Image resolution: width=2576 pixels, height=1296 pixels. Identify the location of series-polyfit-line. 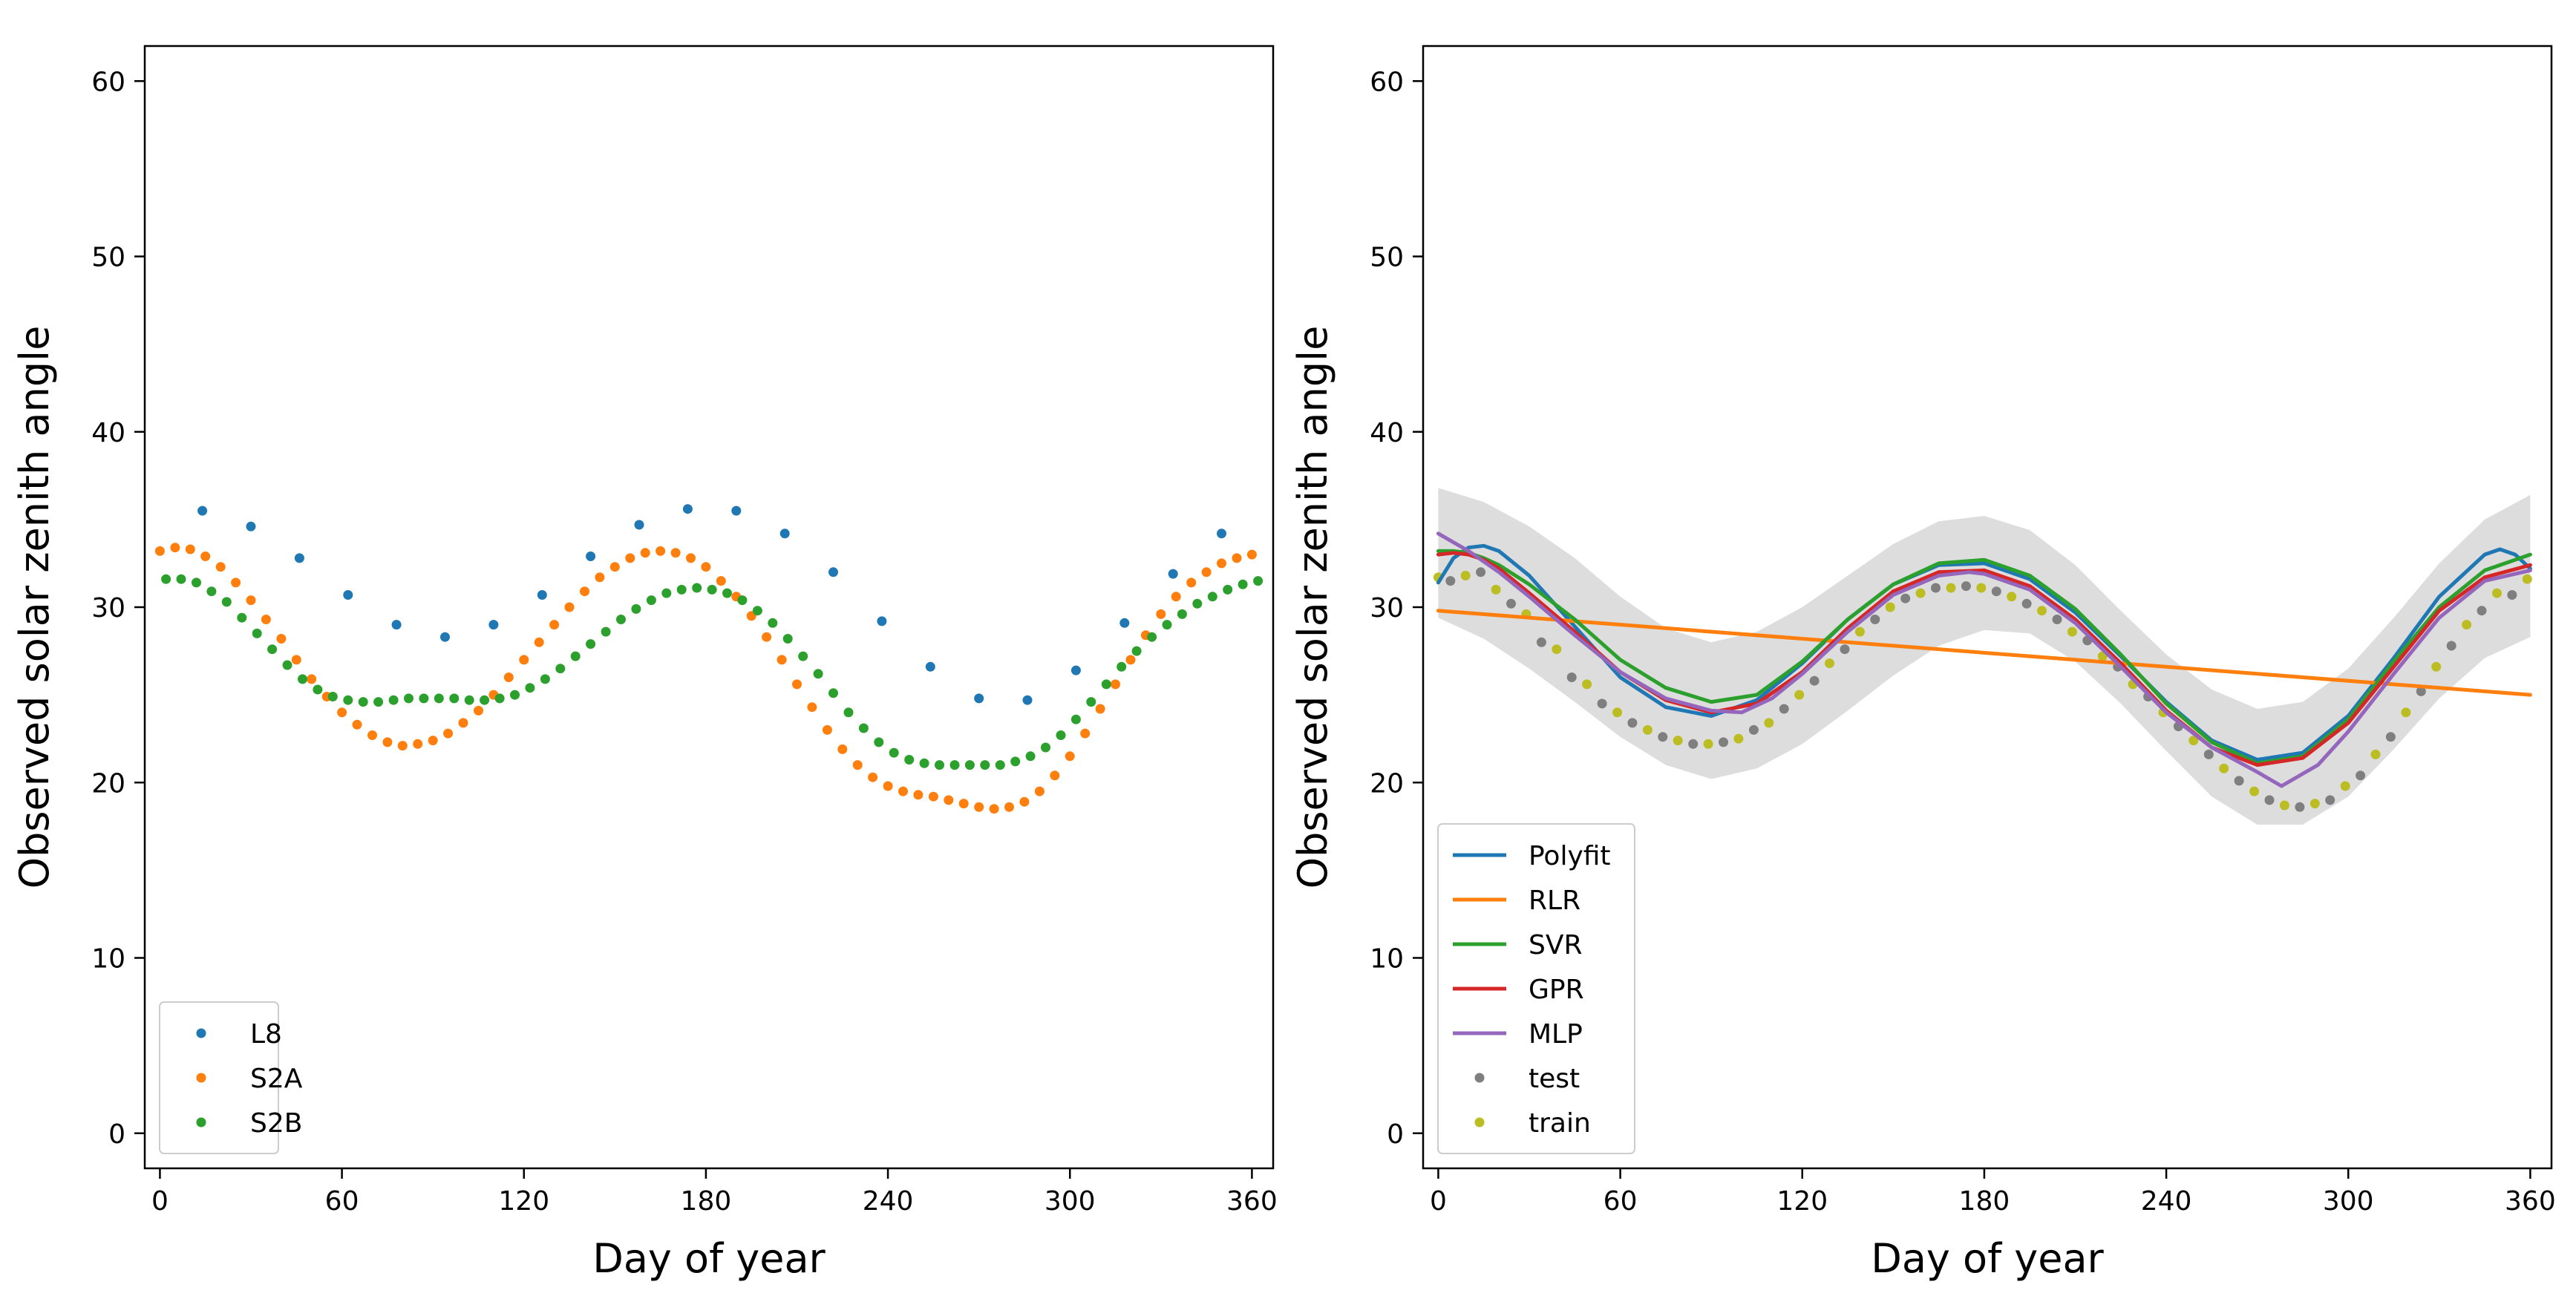
(1984, 653).